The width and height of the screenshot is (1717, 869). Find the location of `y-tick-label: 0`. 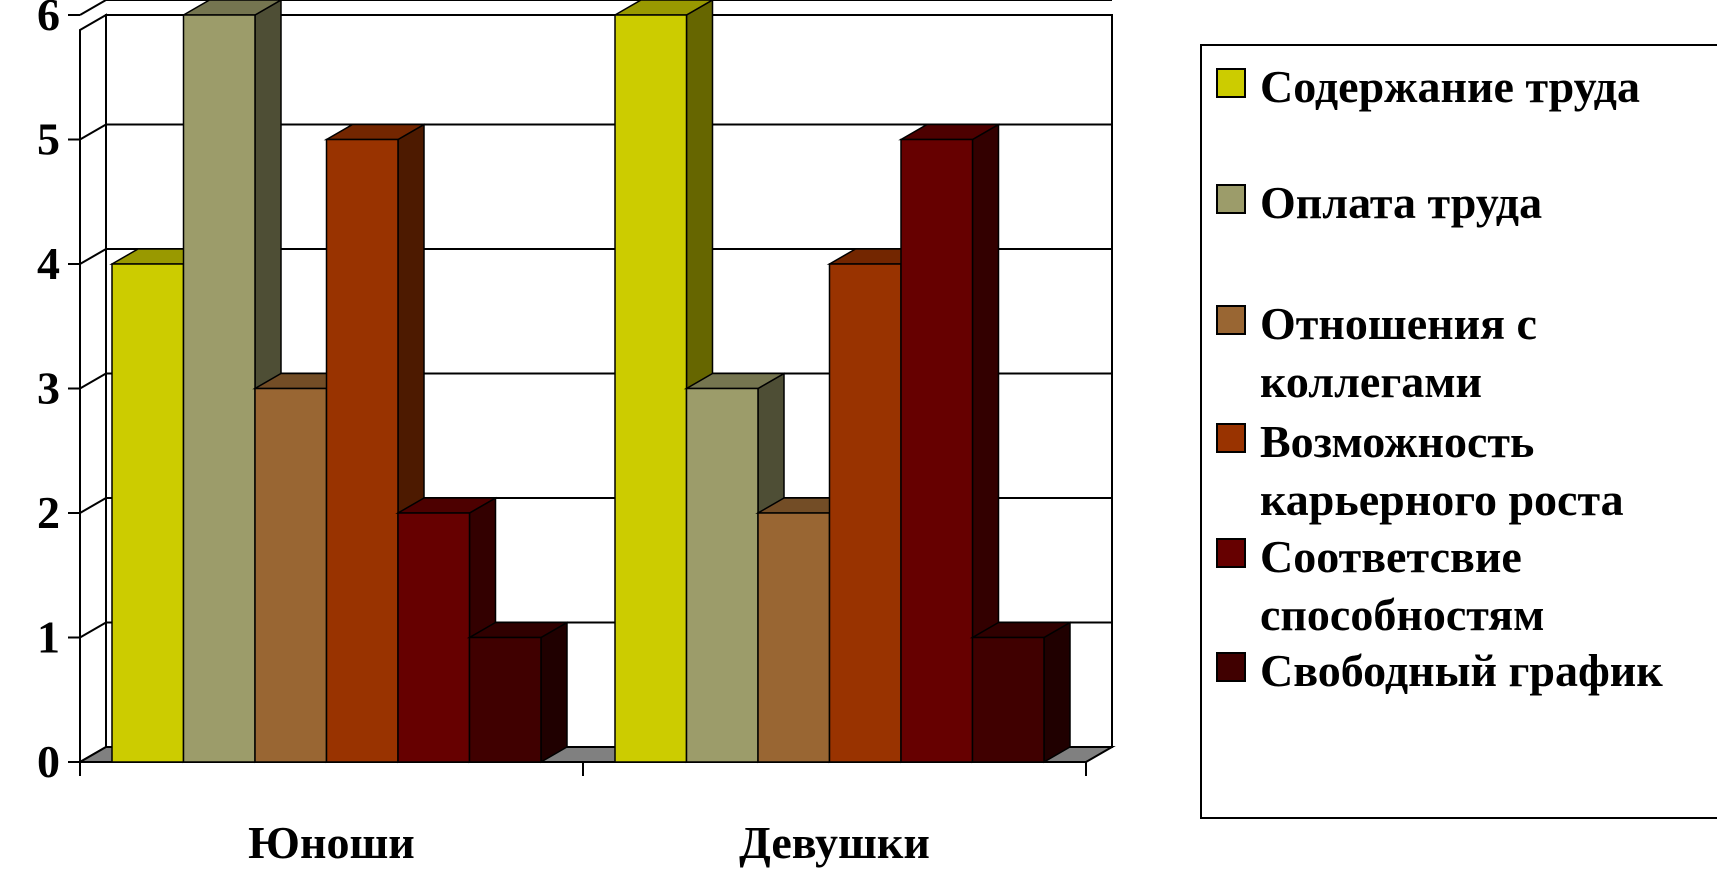

y-tick-label: 0 is located at coordinates (48, 761).